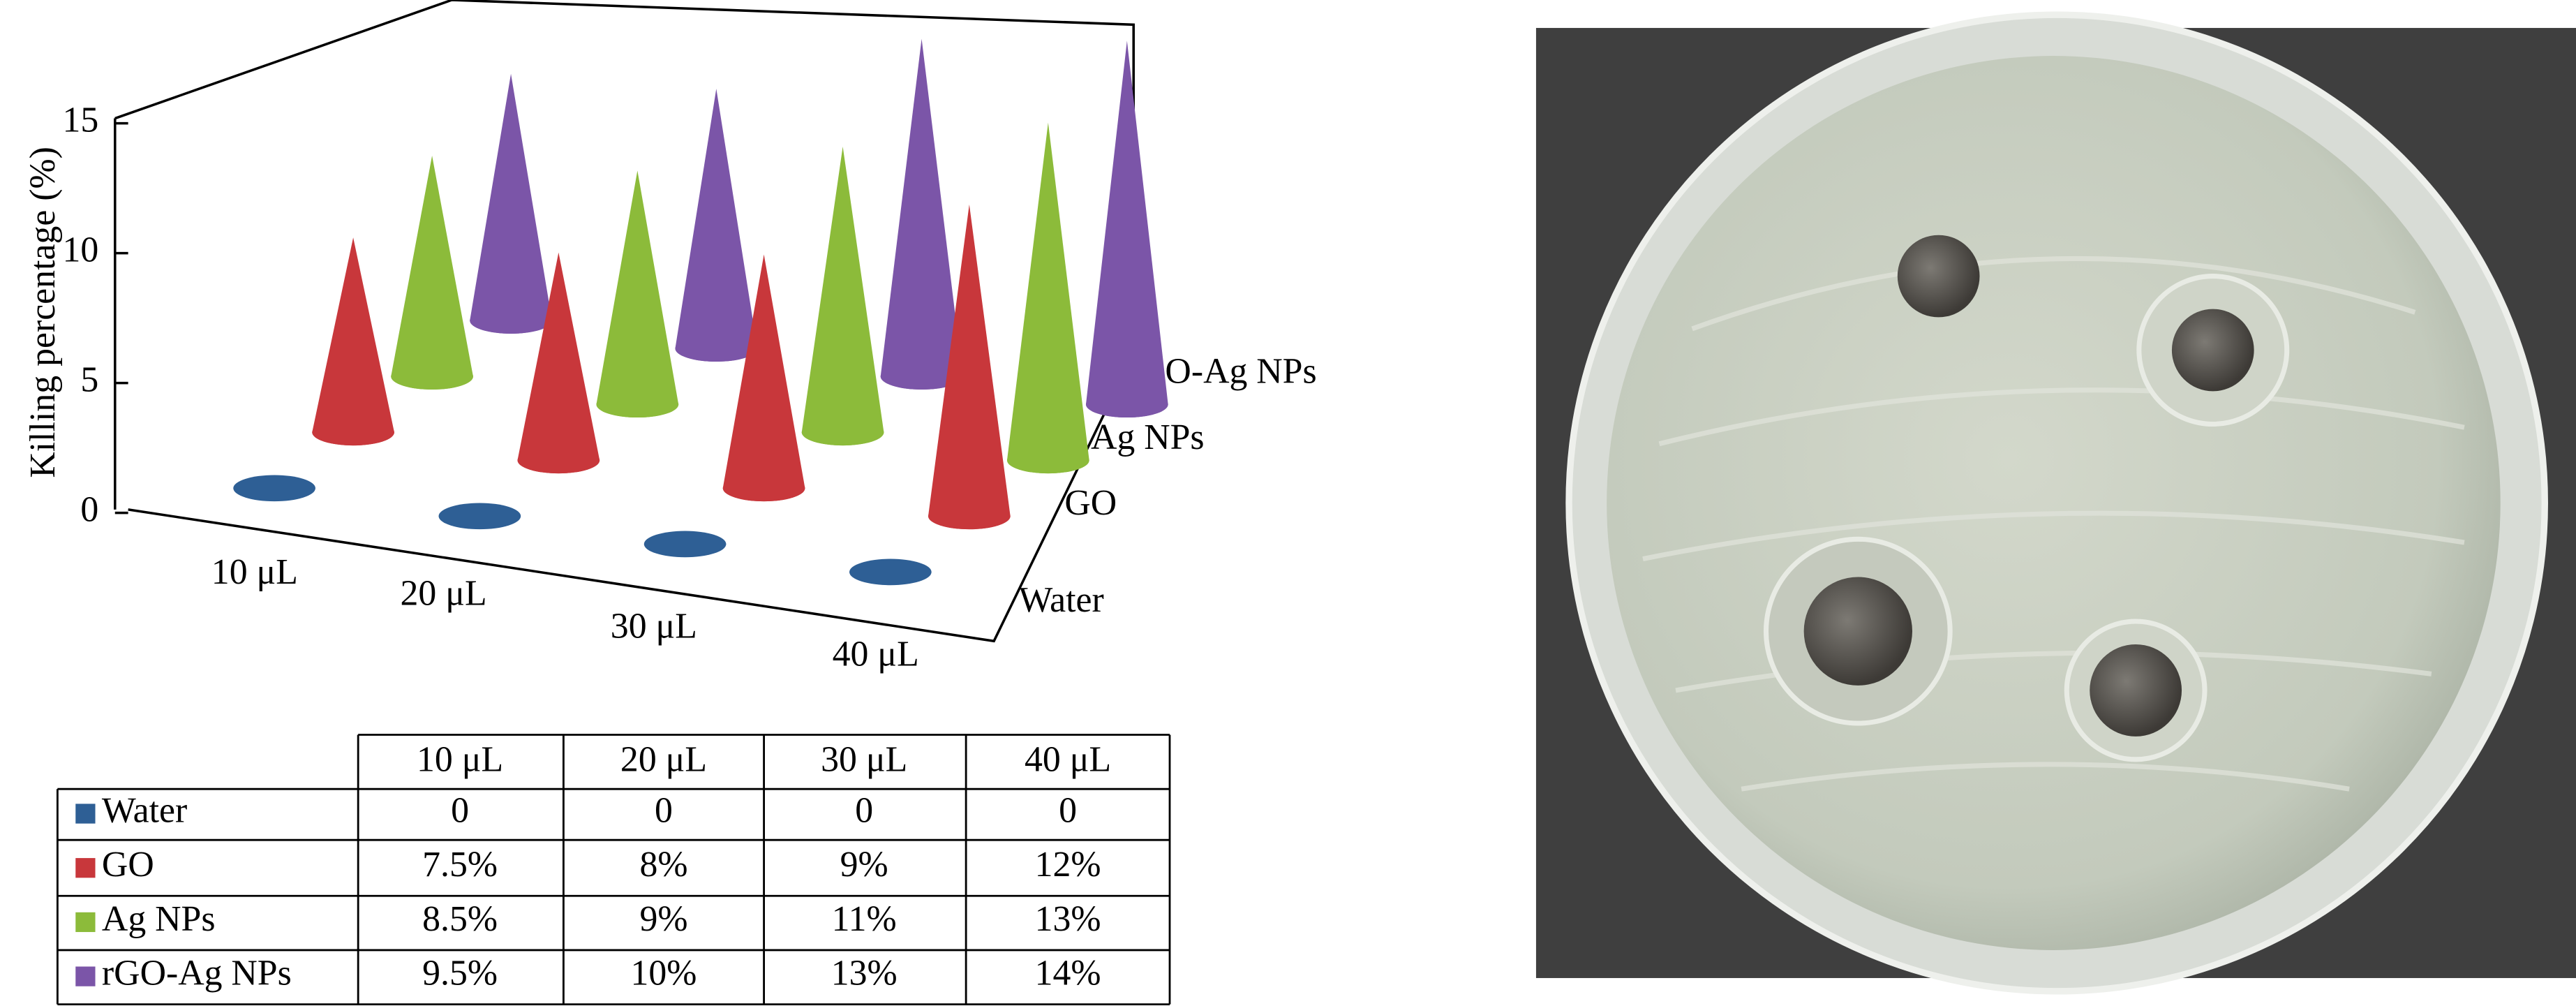 The width and height of the screenshot is (2576, 1006). Describe the element at coordinates (460, 973) in the screenshot. I see `table-cell: 9.5%` at that location.